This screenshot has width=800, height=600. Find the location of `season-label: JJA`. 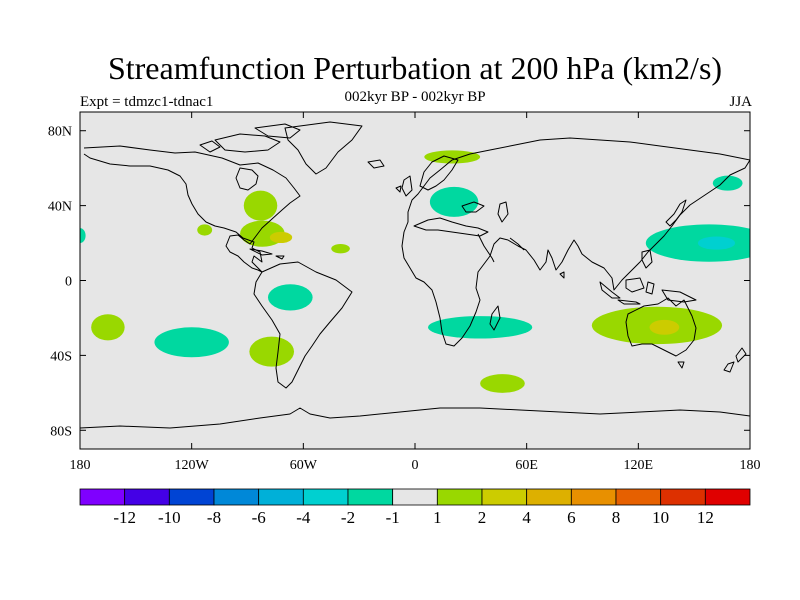

season-label: JJA is located at coordinates (740, 102).